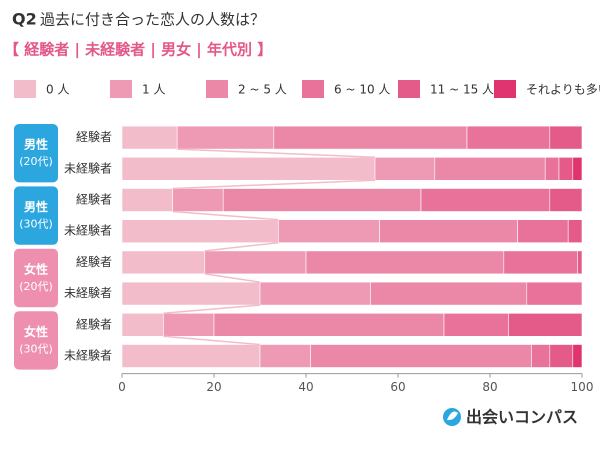 Image resolution: width=600 pixels, height=450 pixels. What do you see at coordinates (563, 90) in the screenshot?
I see `legend-label: それよりも多い` at bounding box center [563, 90].